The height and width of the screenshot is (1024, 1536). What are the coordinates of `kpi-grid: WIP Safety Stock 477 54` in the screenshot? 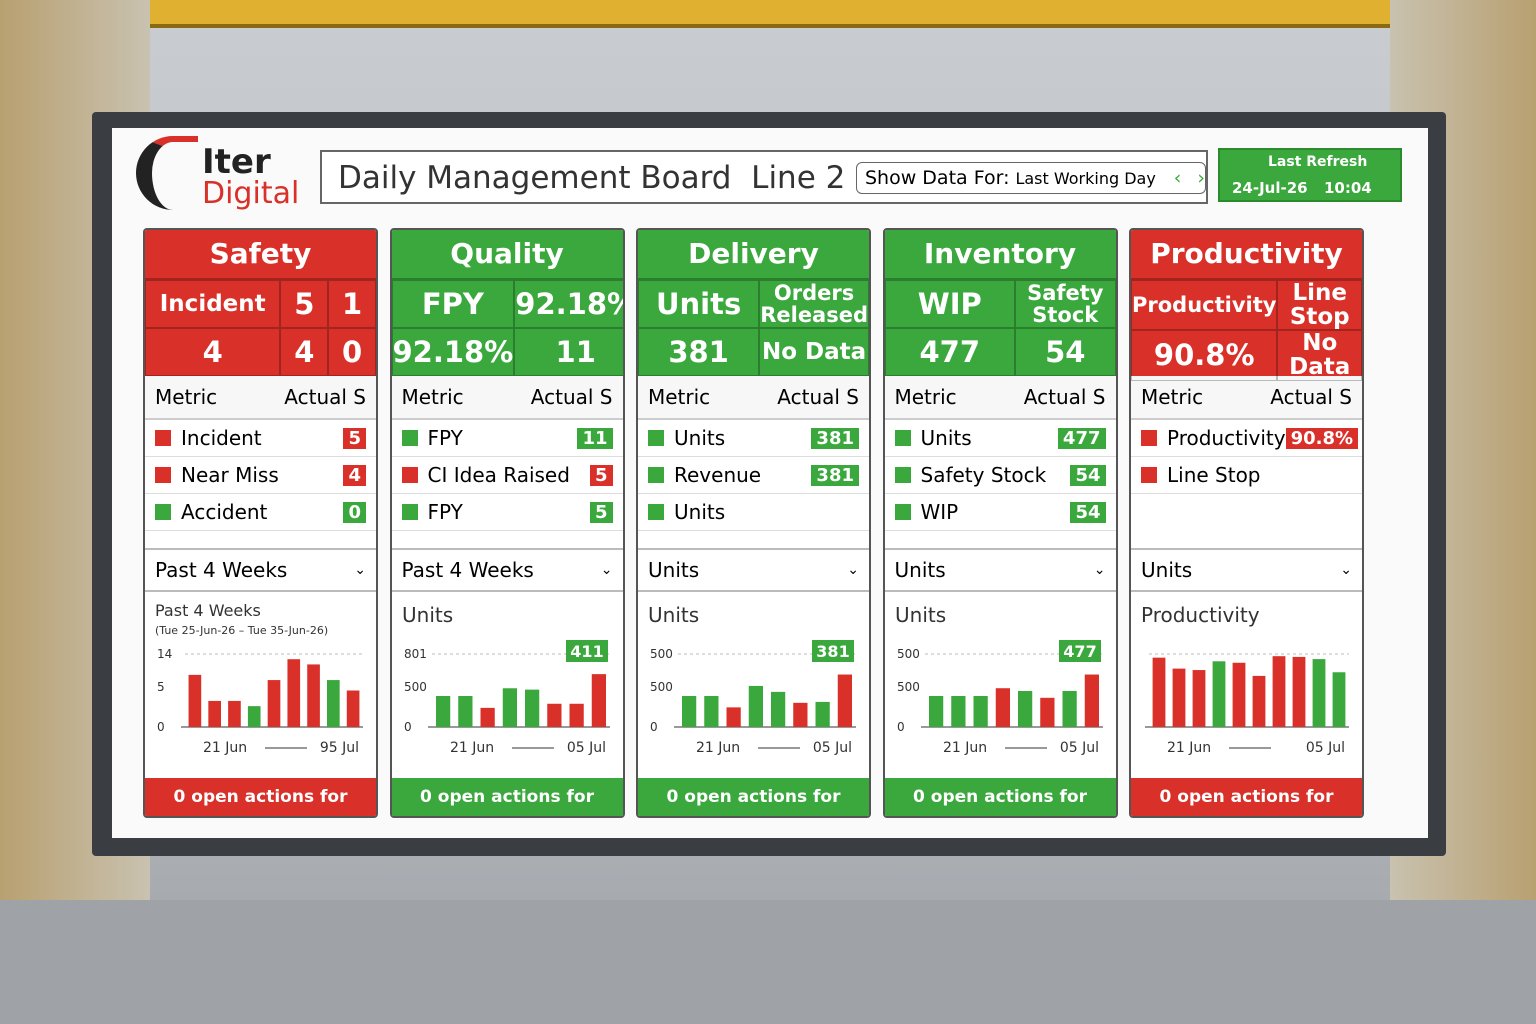 It's located at (1000, 327).